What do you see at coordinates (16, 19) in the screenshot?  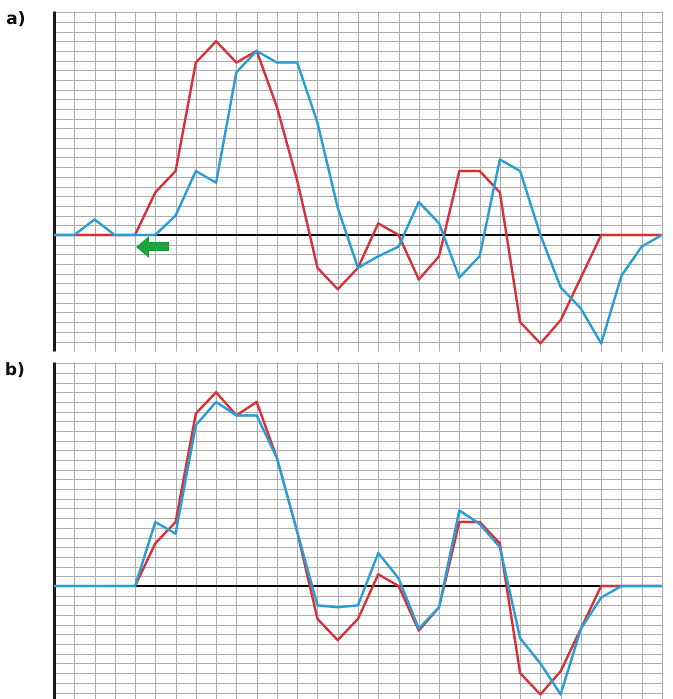 I see `chart-title: a)` at bounding box center [16, 19].